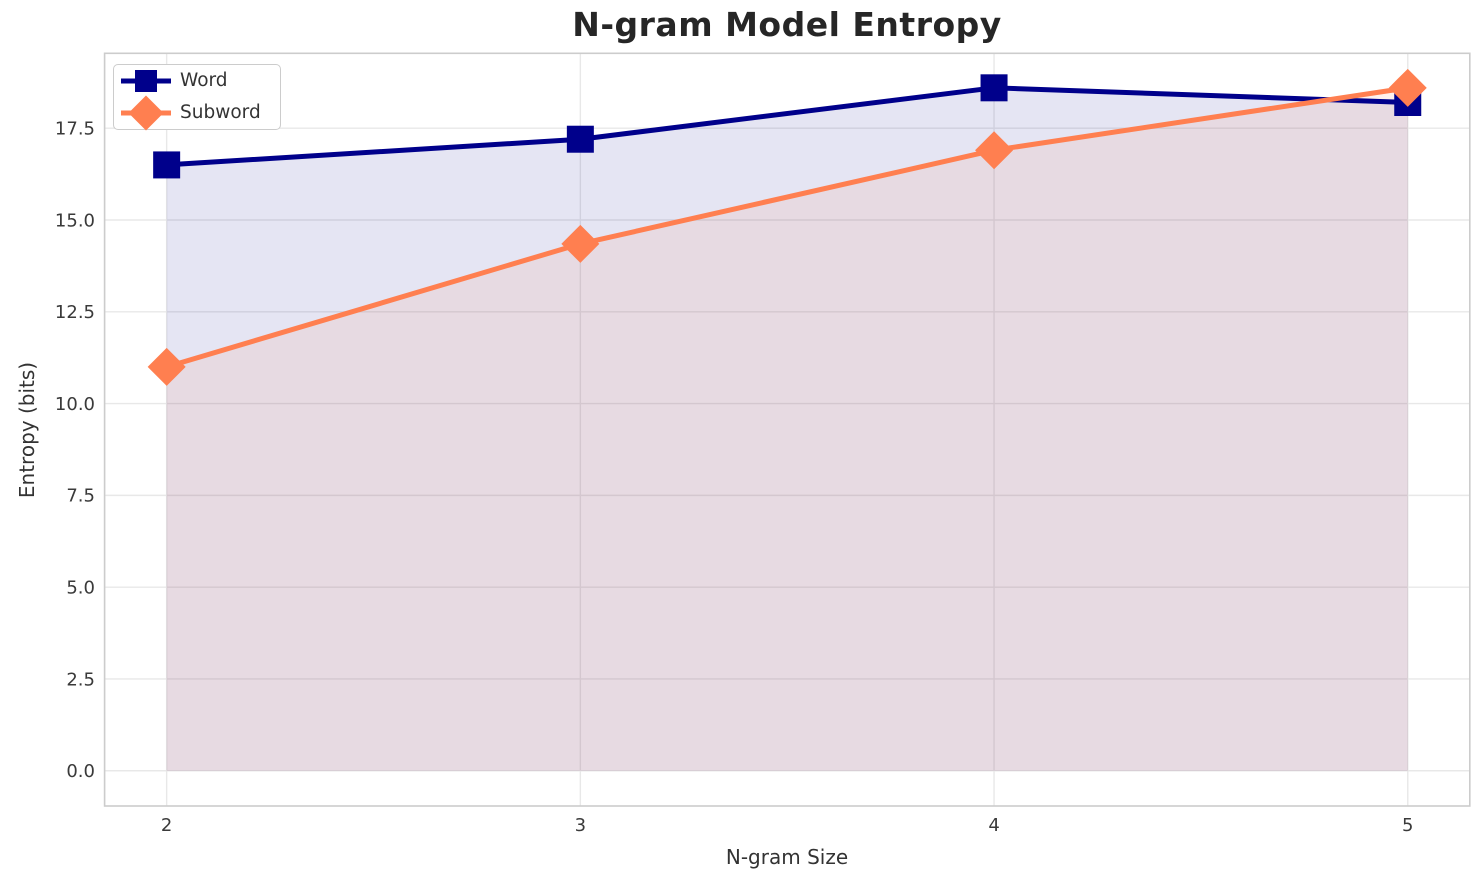 The width and height of the screenshot is (1484, 885). I want to click on legend: Word Subword, so click(197, 97).